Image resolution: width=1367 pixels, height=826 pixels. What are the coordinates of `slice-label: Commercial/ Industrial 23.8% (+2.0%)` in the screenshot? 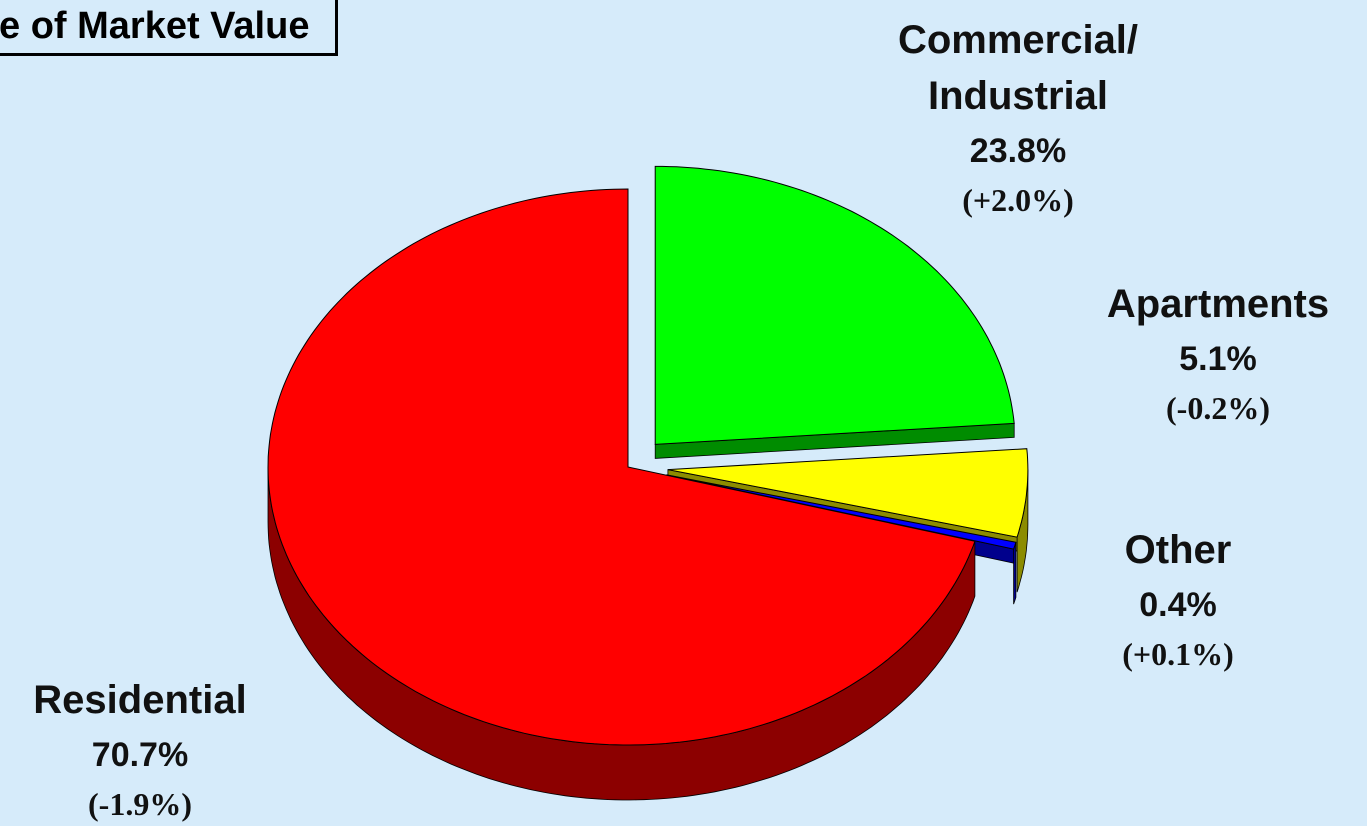 It's located at (1018, 117).